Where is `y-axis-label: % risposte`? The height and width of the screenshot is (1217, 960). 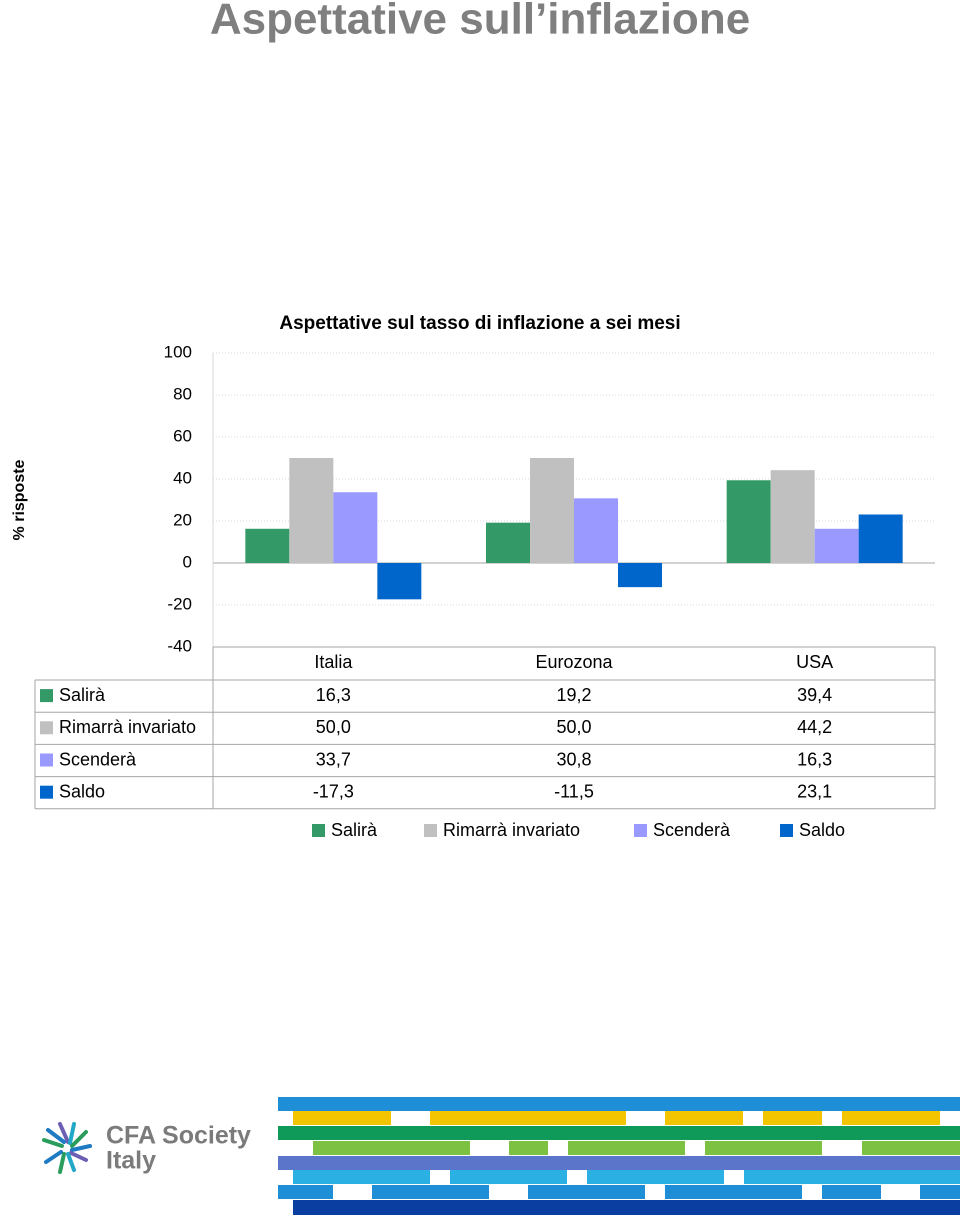
y-axis-label: % risposte is located at coordinates (19, 499).